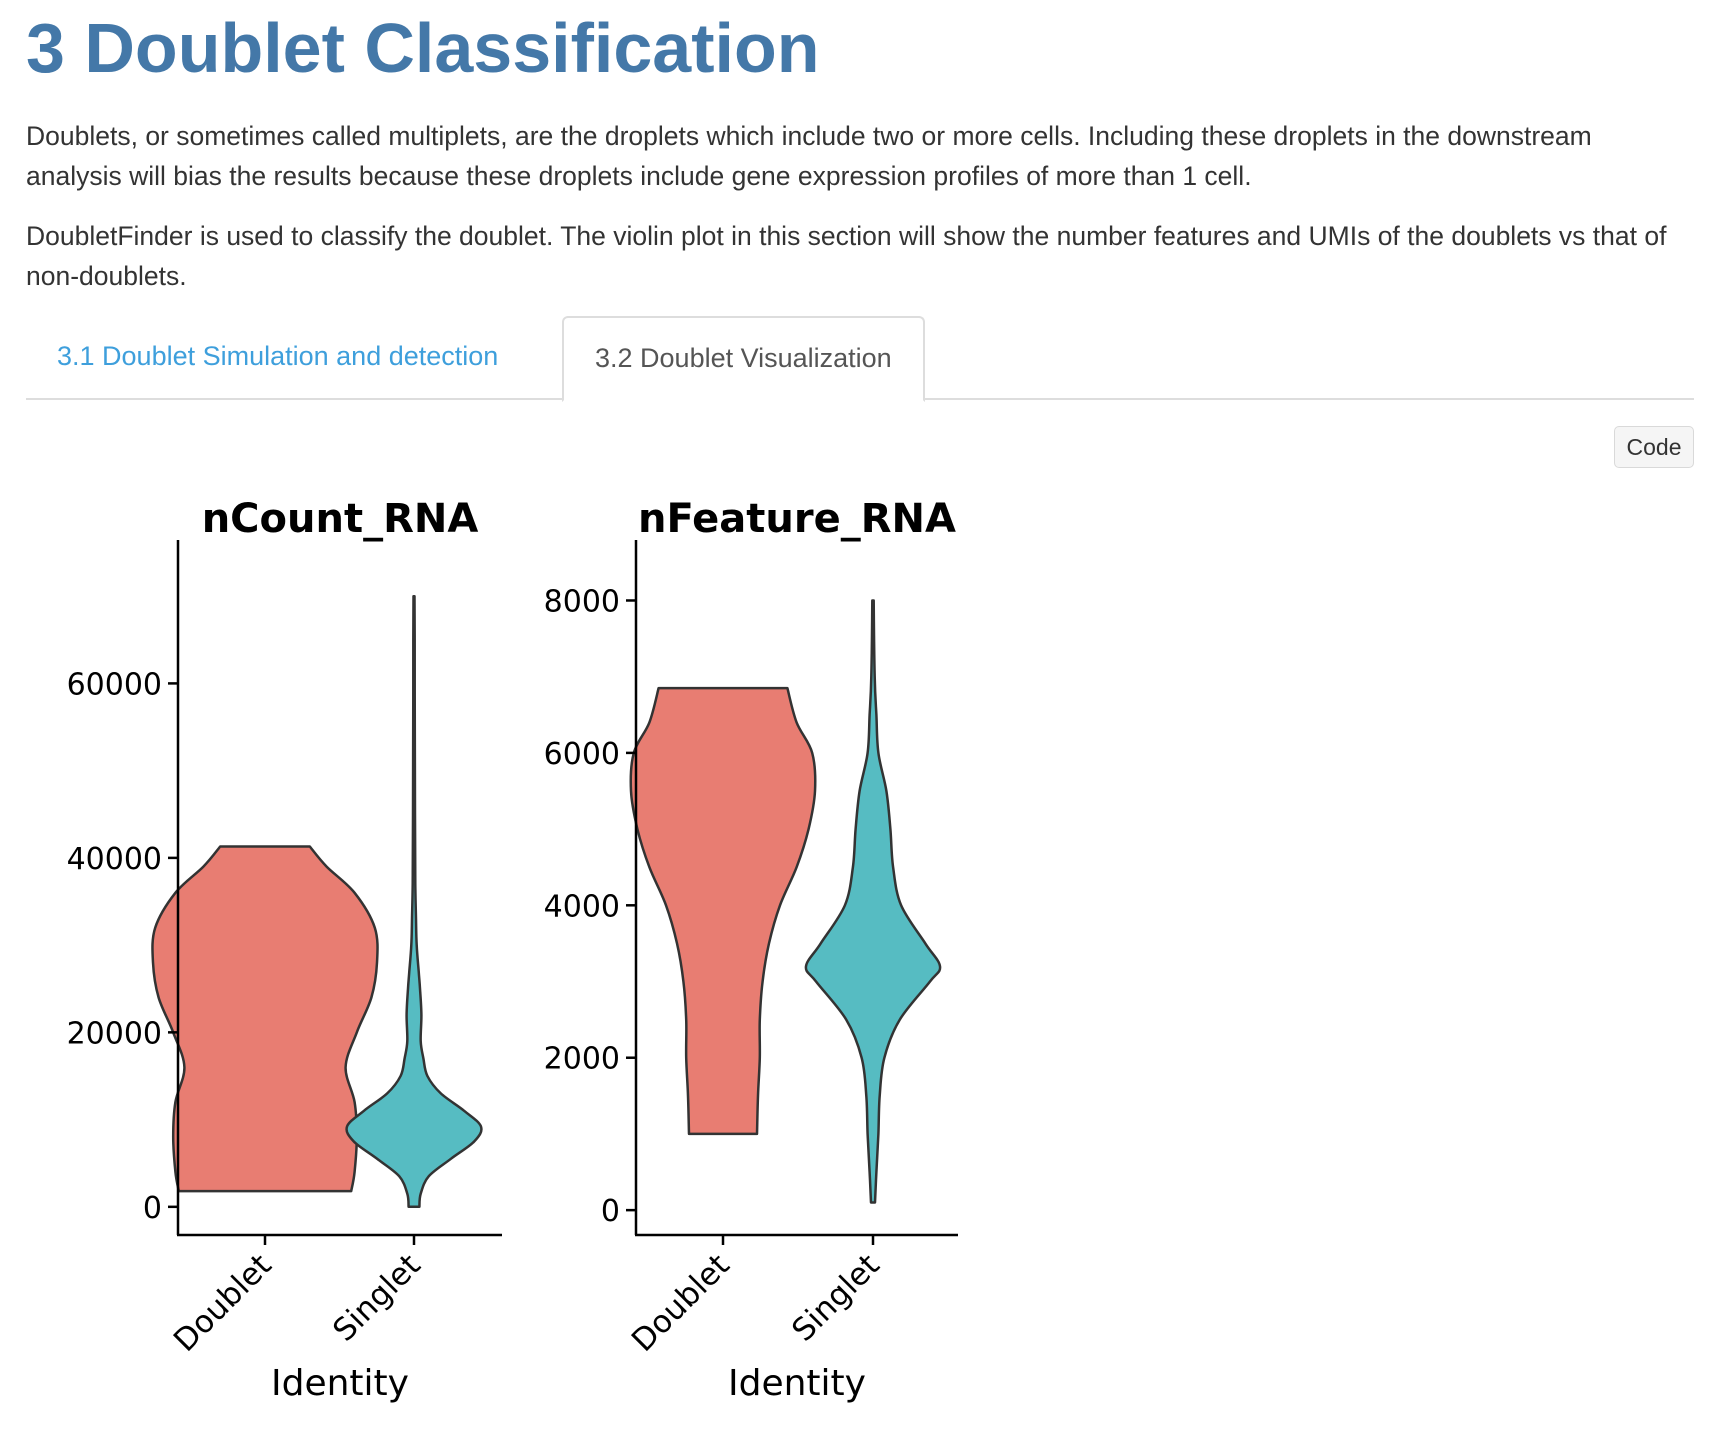 The height and width of the screenshot is (1430, 1716). What do you see at coordinates (582, 754) in the screenshot?
I see `y-tick-label: 6000` at bounding box center [582, 754].